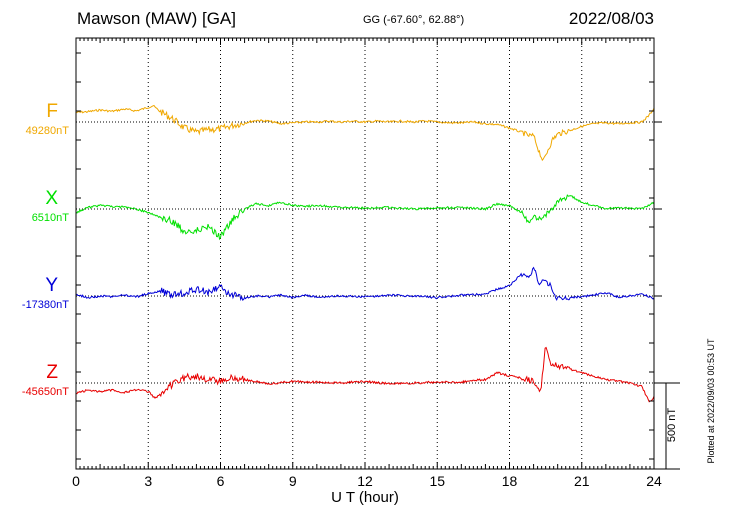 This screenshot has height=520, width=730. What do you see at coordinates (45, 392) in the screenshot?
I see `baseline-value-z: -45650nT` at bounding box center [45, 392].